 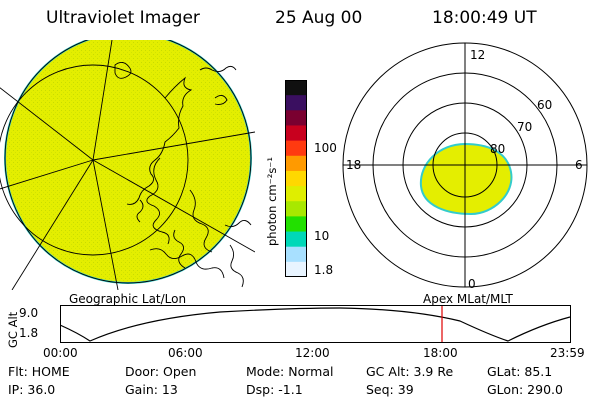 I want to click on info-dsp: Dsp: -1.1, so click(x=274, y=389).